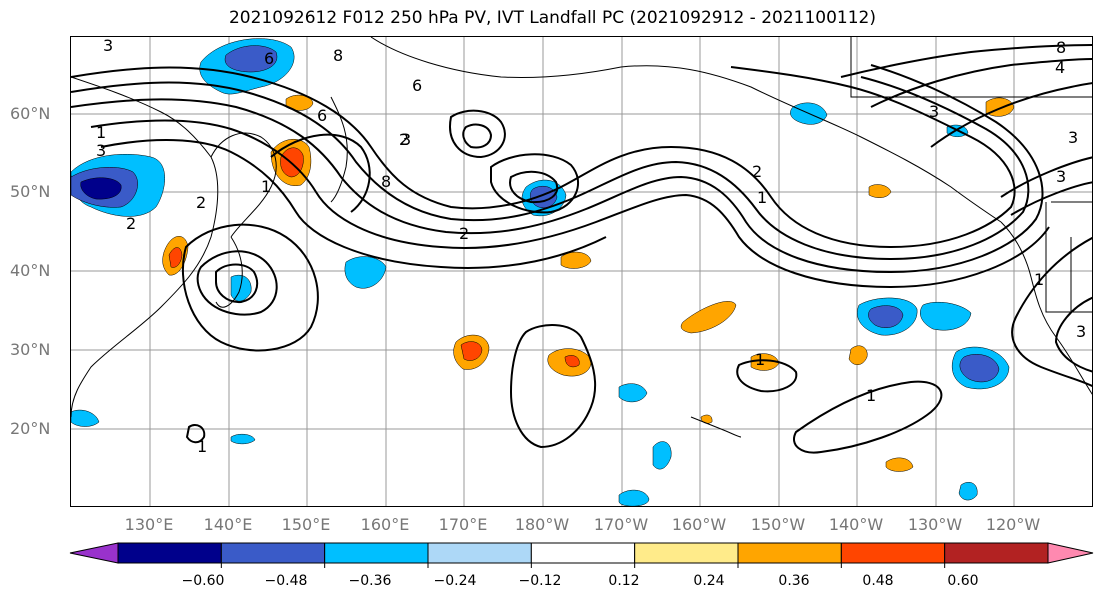 This screenshot has height=601, width=1105. I want to click on colorbar-tick: −0.24, so click(455, 581).